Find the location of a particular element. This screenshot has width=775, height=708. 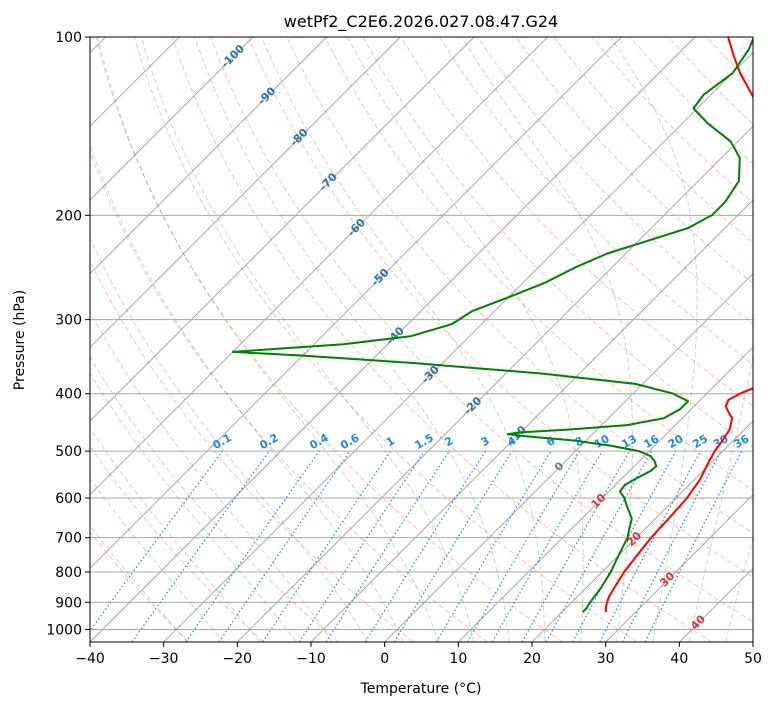

x-tick-label: 0 is located at coordinates (384, 659).